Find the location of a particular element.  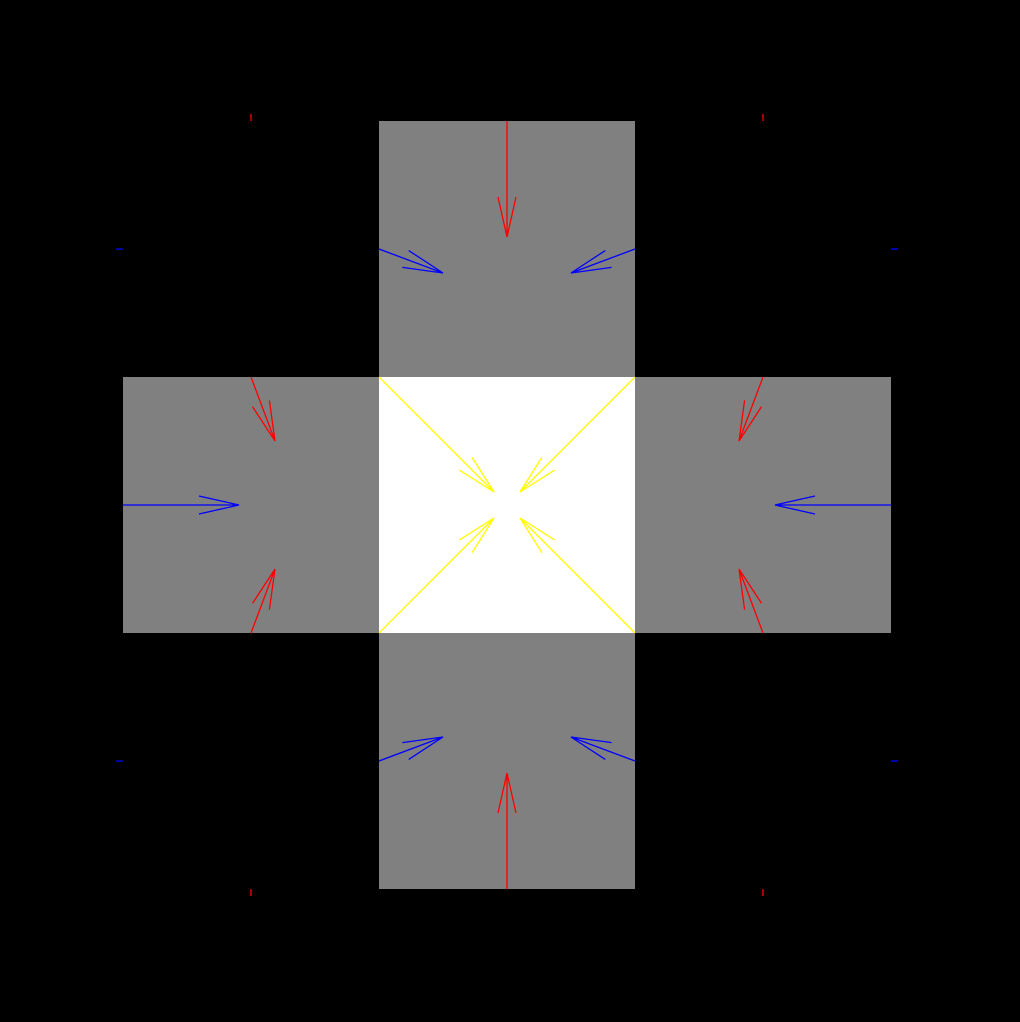

arrow-left-bottom-in is located at coordinates (263, 601).